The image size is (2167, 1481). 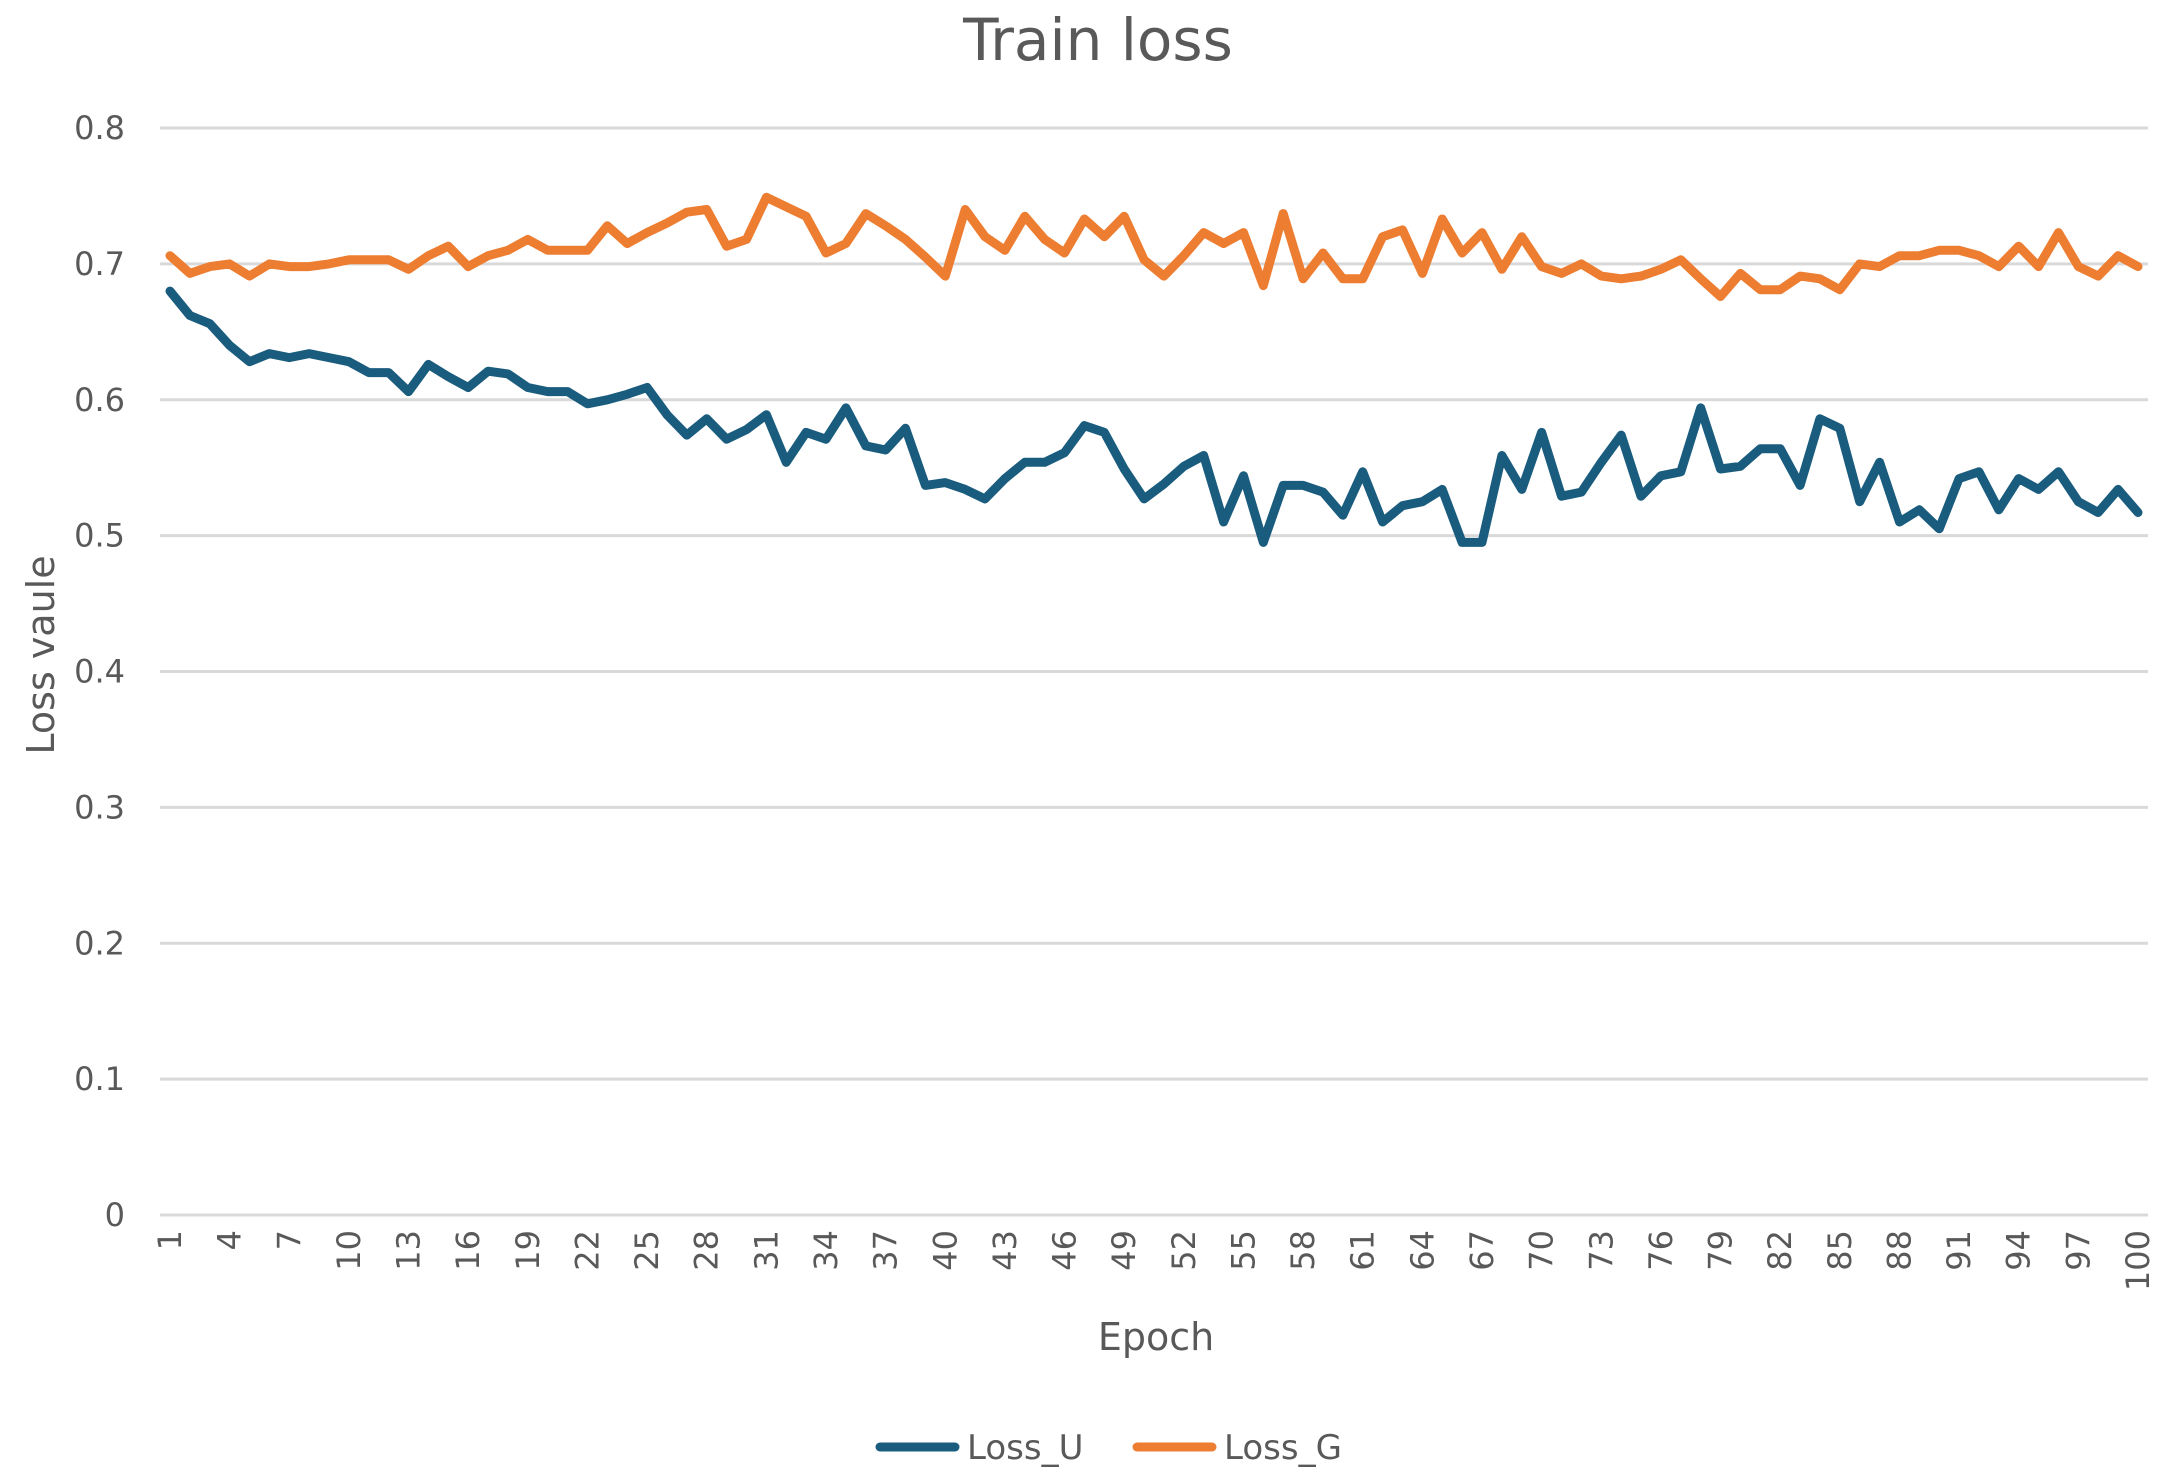 What do you see at coordinates (1840, 1250) in the screenshot?
I see `x-tick-label: 85` at bounding box center [1840, 1250].